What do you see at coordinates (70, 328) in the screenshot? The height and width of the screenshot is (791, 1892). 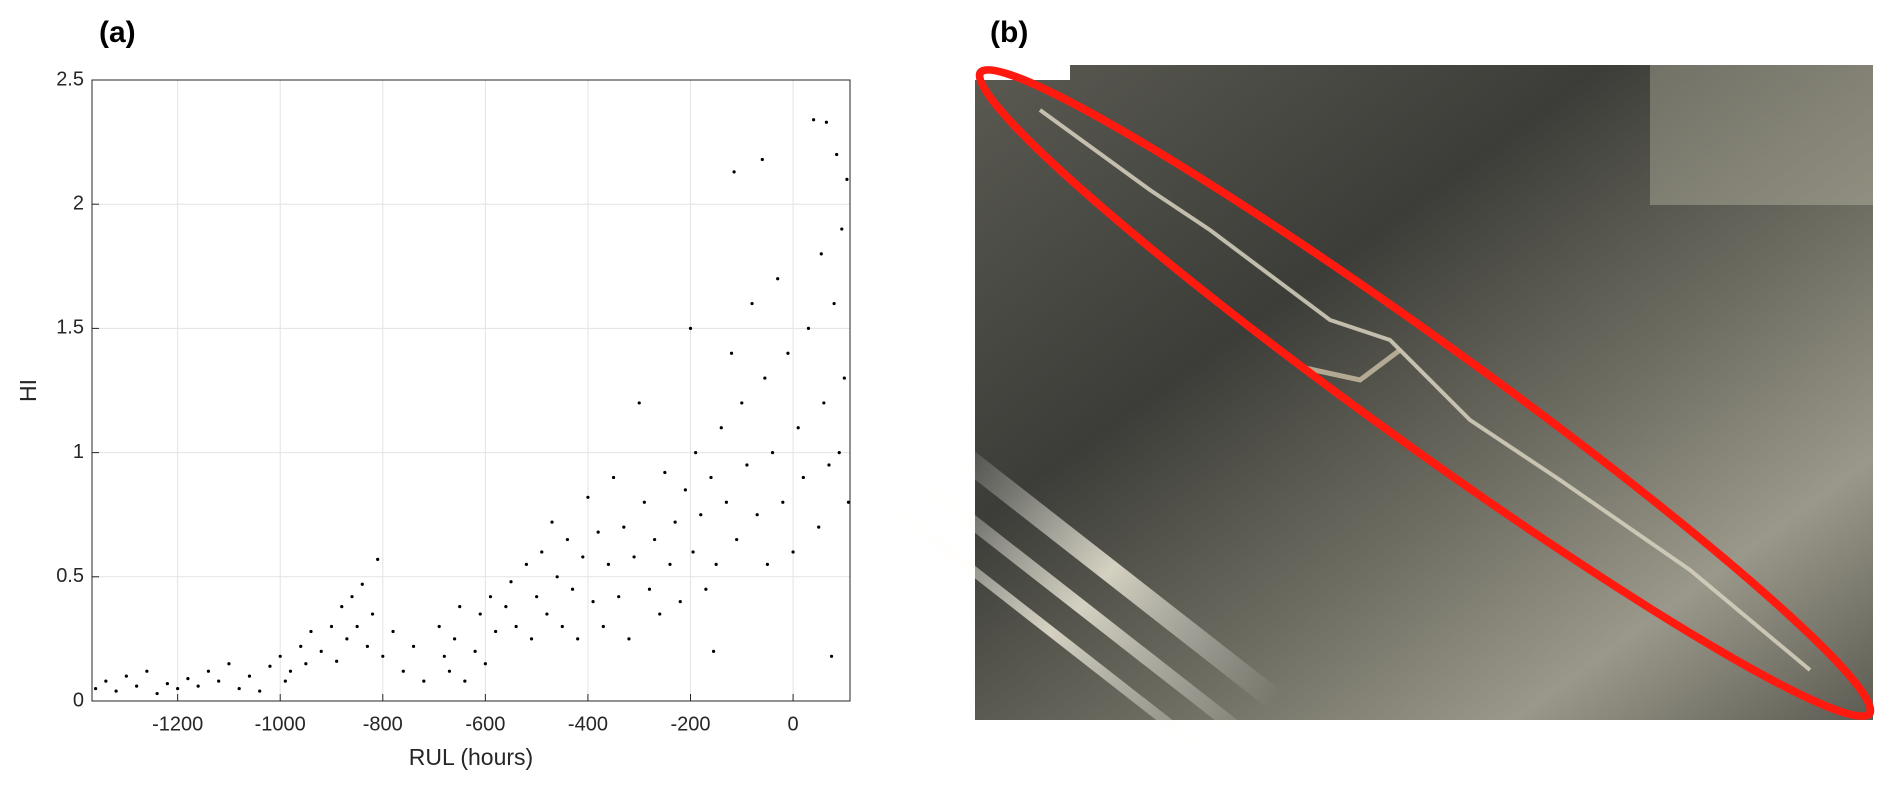 I see `y-tick-label: 1.5` at bounding box center [70, 328].